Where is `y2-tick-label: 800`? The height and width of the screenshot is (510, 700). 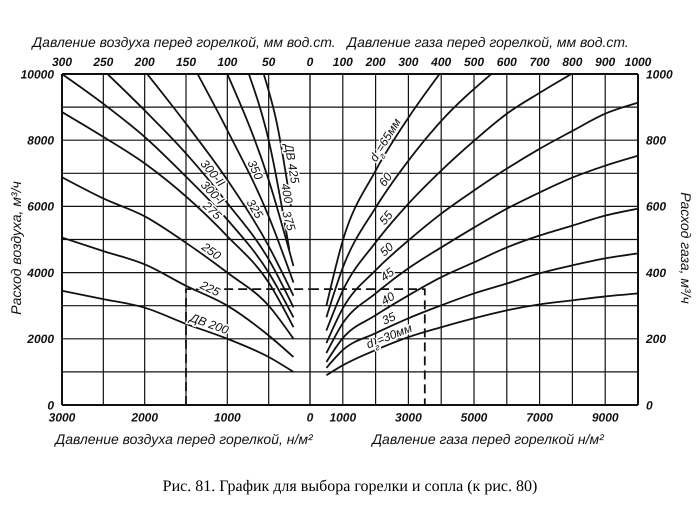 y2-tick-label: 800 is located at coordinates (656, 140).